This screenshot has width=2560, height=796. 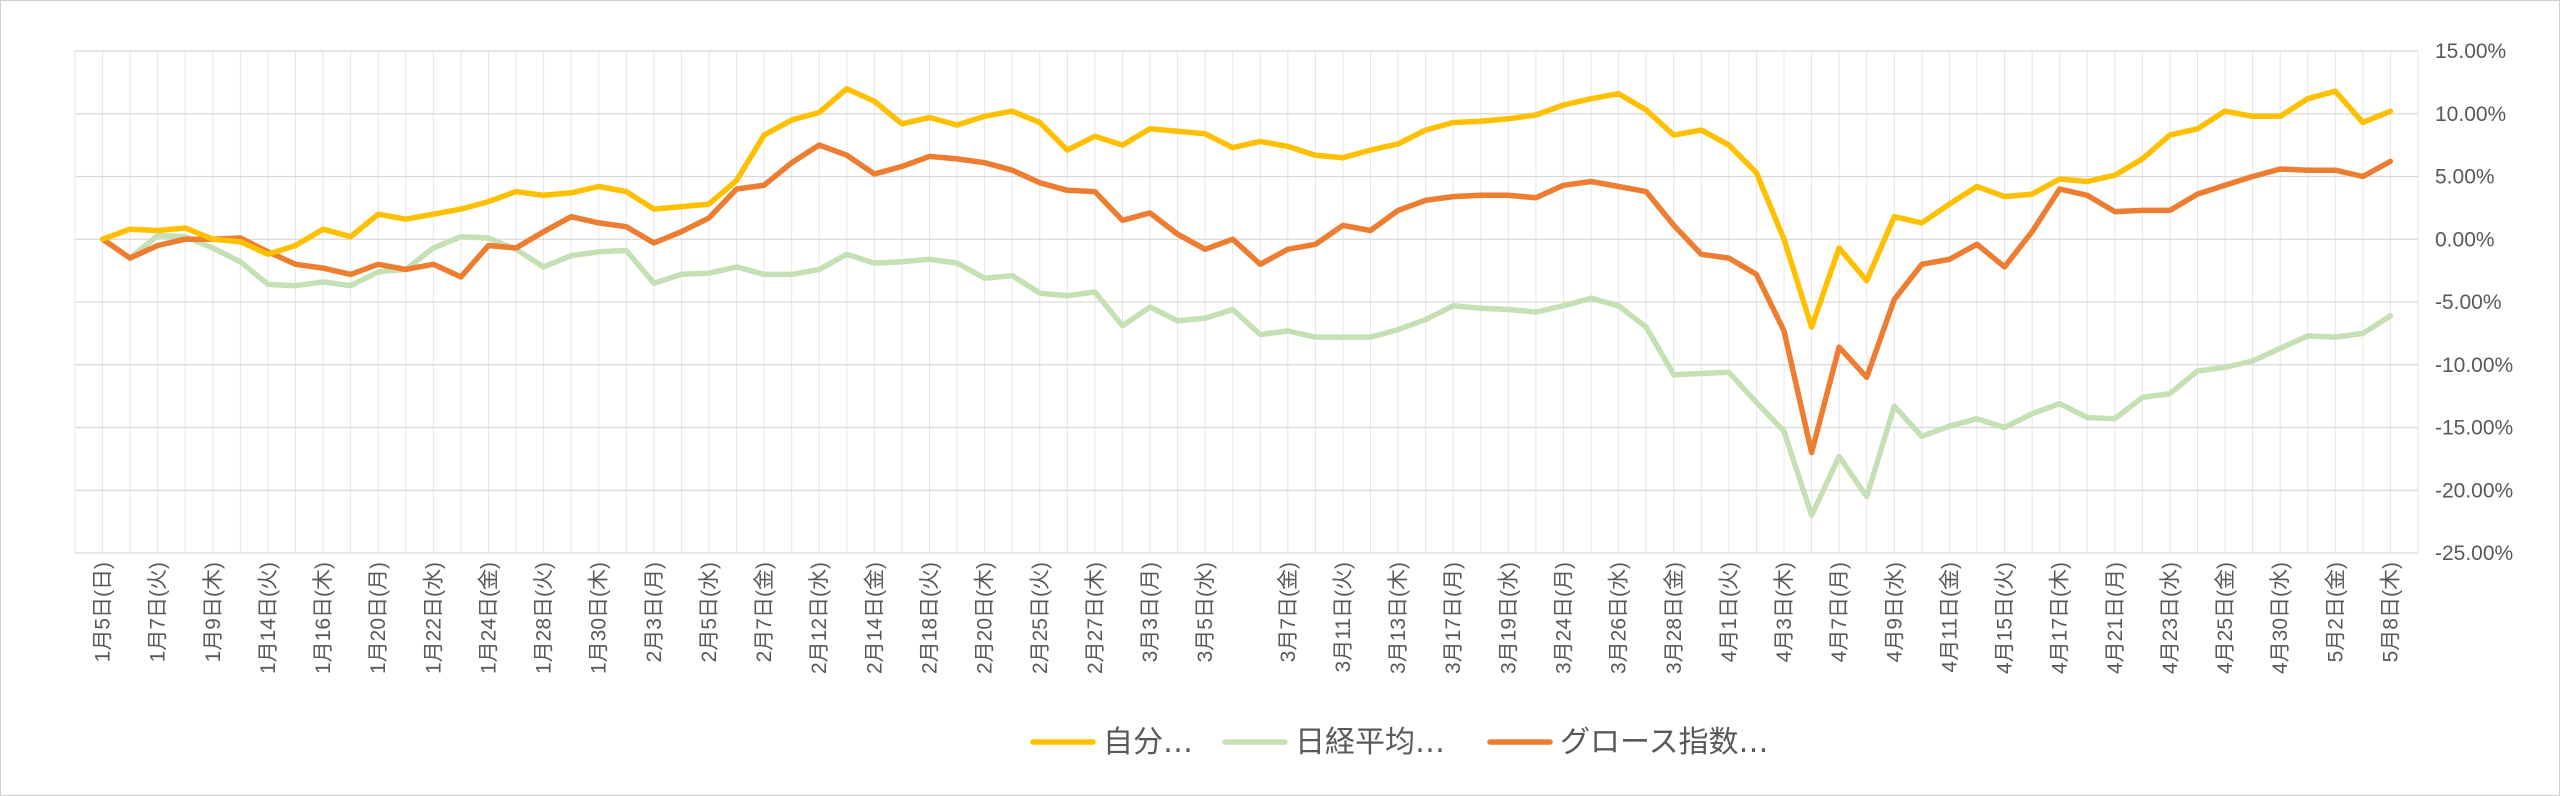 I want to click on x-tick-label: 2月25日(火), so click(x=1040, y=618).